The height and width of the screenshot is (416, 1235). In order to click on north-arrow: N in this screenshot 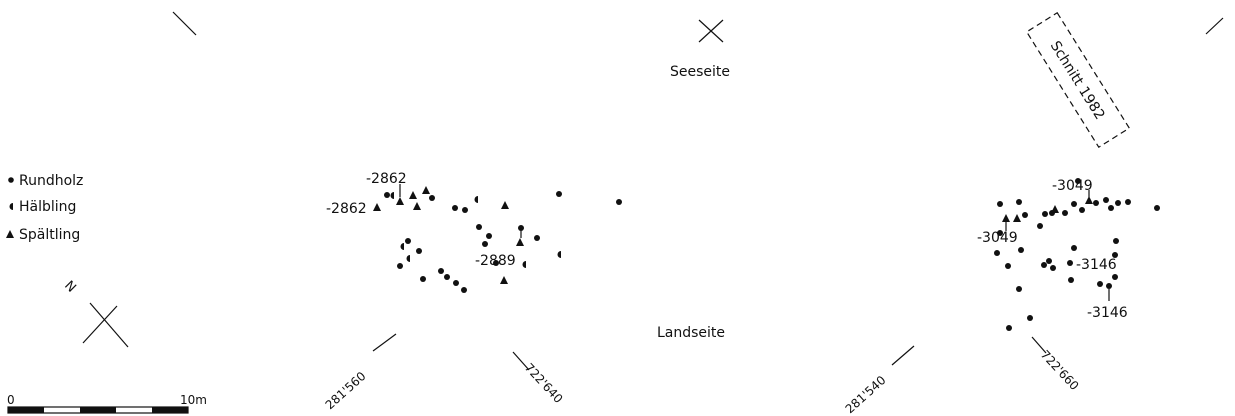, I will do `click(95, 313)`.